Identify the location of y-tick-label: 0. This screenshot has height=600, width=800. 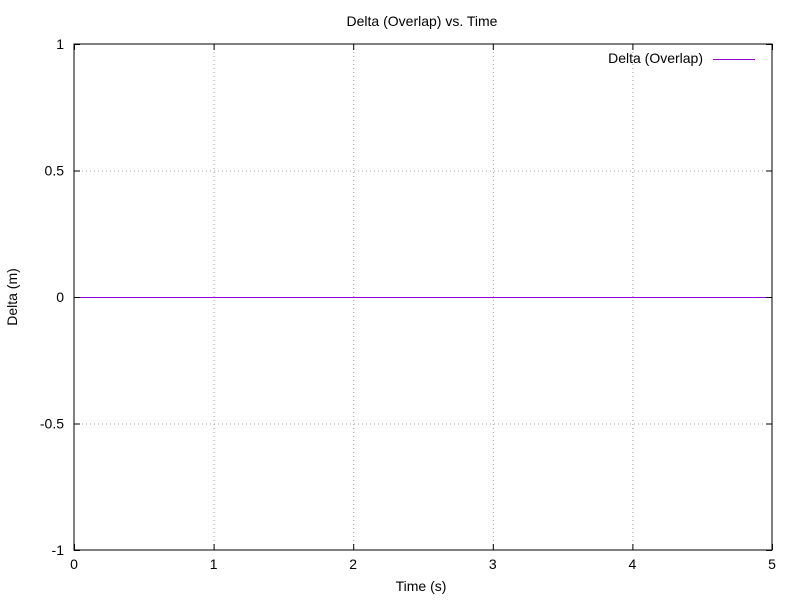
(60, 297).